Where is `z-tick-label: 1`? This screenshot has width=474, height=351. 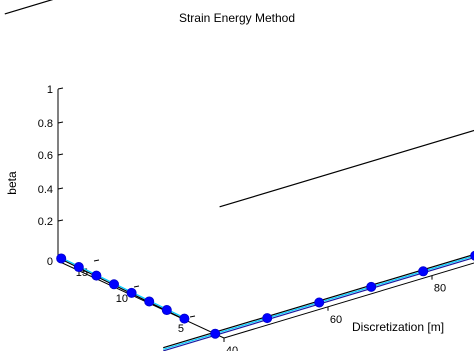
z-tick-label: 1 is located at coordinates (50, 90).